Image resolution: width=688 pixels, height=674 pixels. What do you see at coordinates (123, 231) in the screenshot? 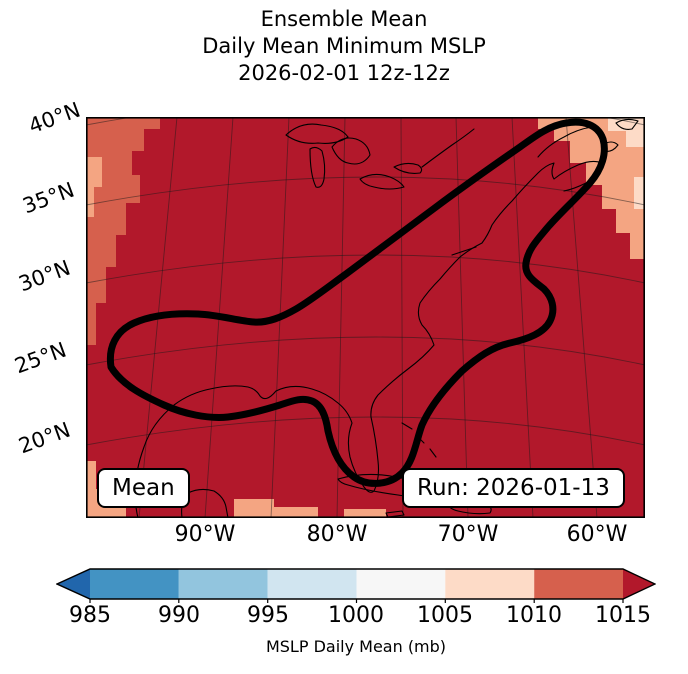
I see `patch-northwest-salmon` at bounding box center [123, 231].